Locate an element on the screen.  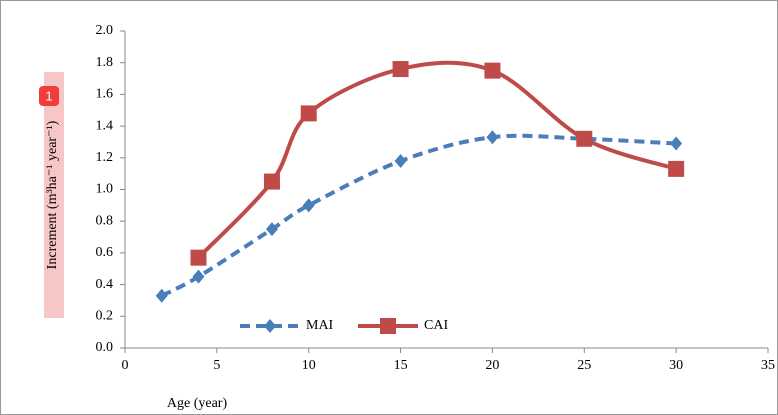
y-tick-label: 1.4 is located at coordinates (105, 125).